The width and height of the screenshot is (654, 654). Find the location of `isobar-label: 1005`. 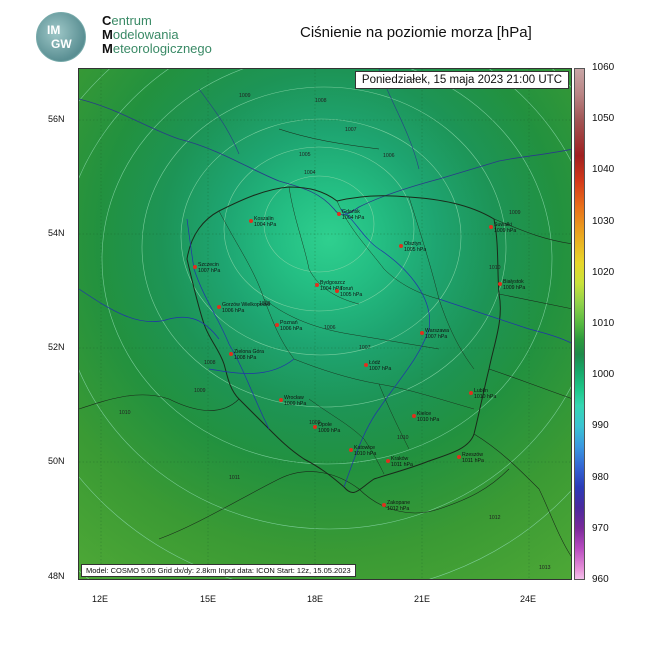

isobar-label: 1005 is located at coordinates (305, 155).